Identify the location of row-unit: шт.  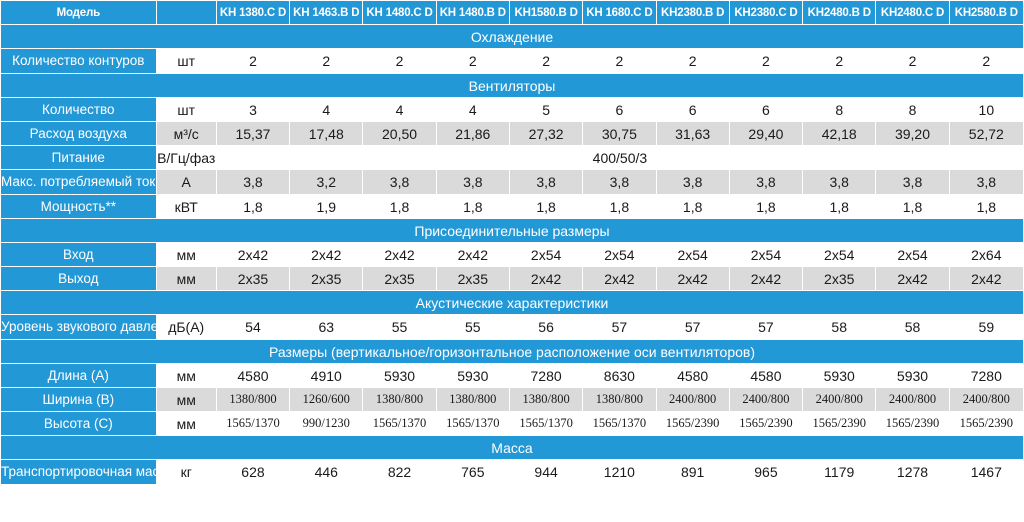
(186, 61).